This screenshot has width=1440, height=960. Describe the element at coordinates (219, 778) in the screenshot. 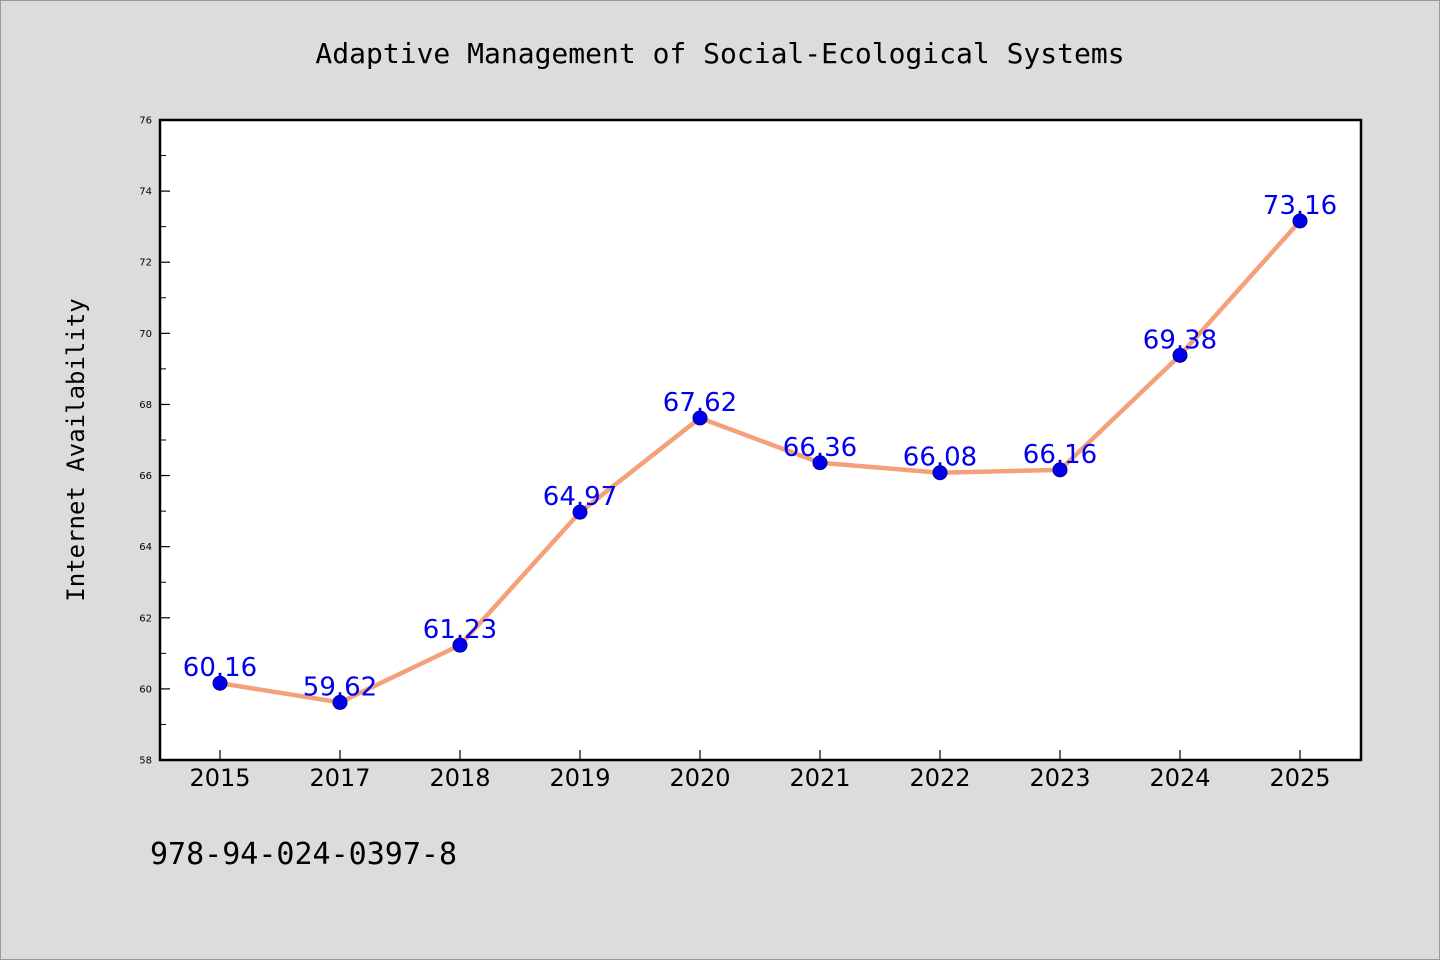

I see `x-tick-label: 2015` at that location.